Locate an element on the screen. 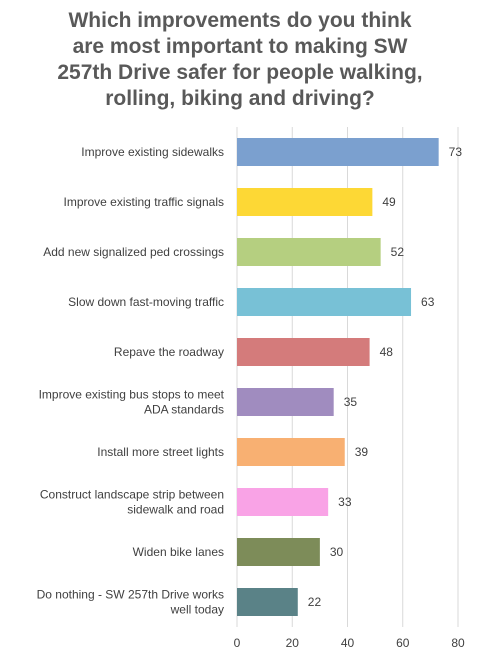  value-label-10: 22 is located at coordinates (315, 602).